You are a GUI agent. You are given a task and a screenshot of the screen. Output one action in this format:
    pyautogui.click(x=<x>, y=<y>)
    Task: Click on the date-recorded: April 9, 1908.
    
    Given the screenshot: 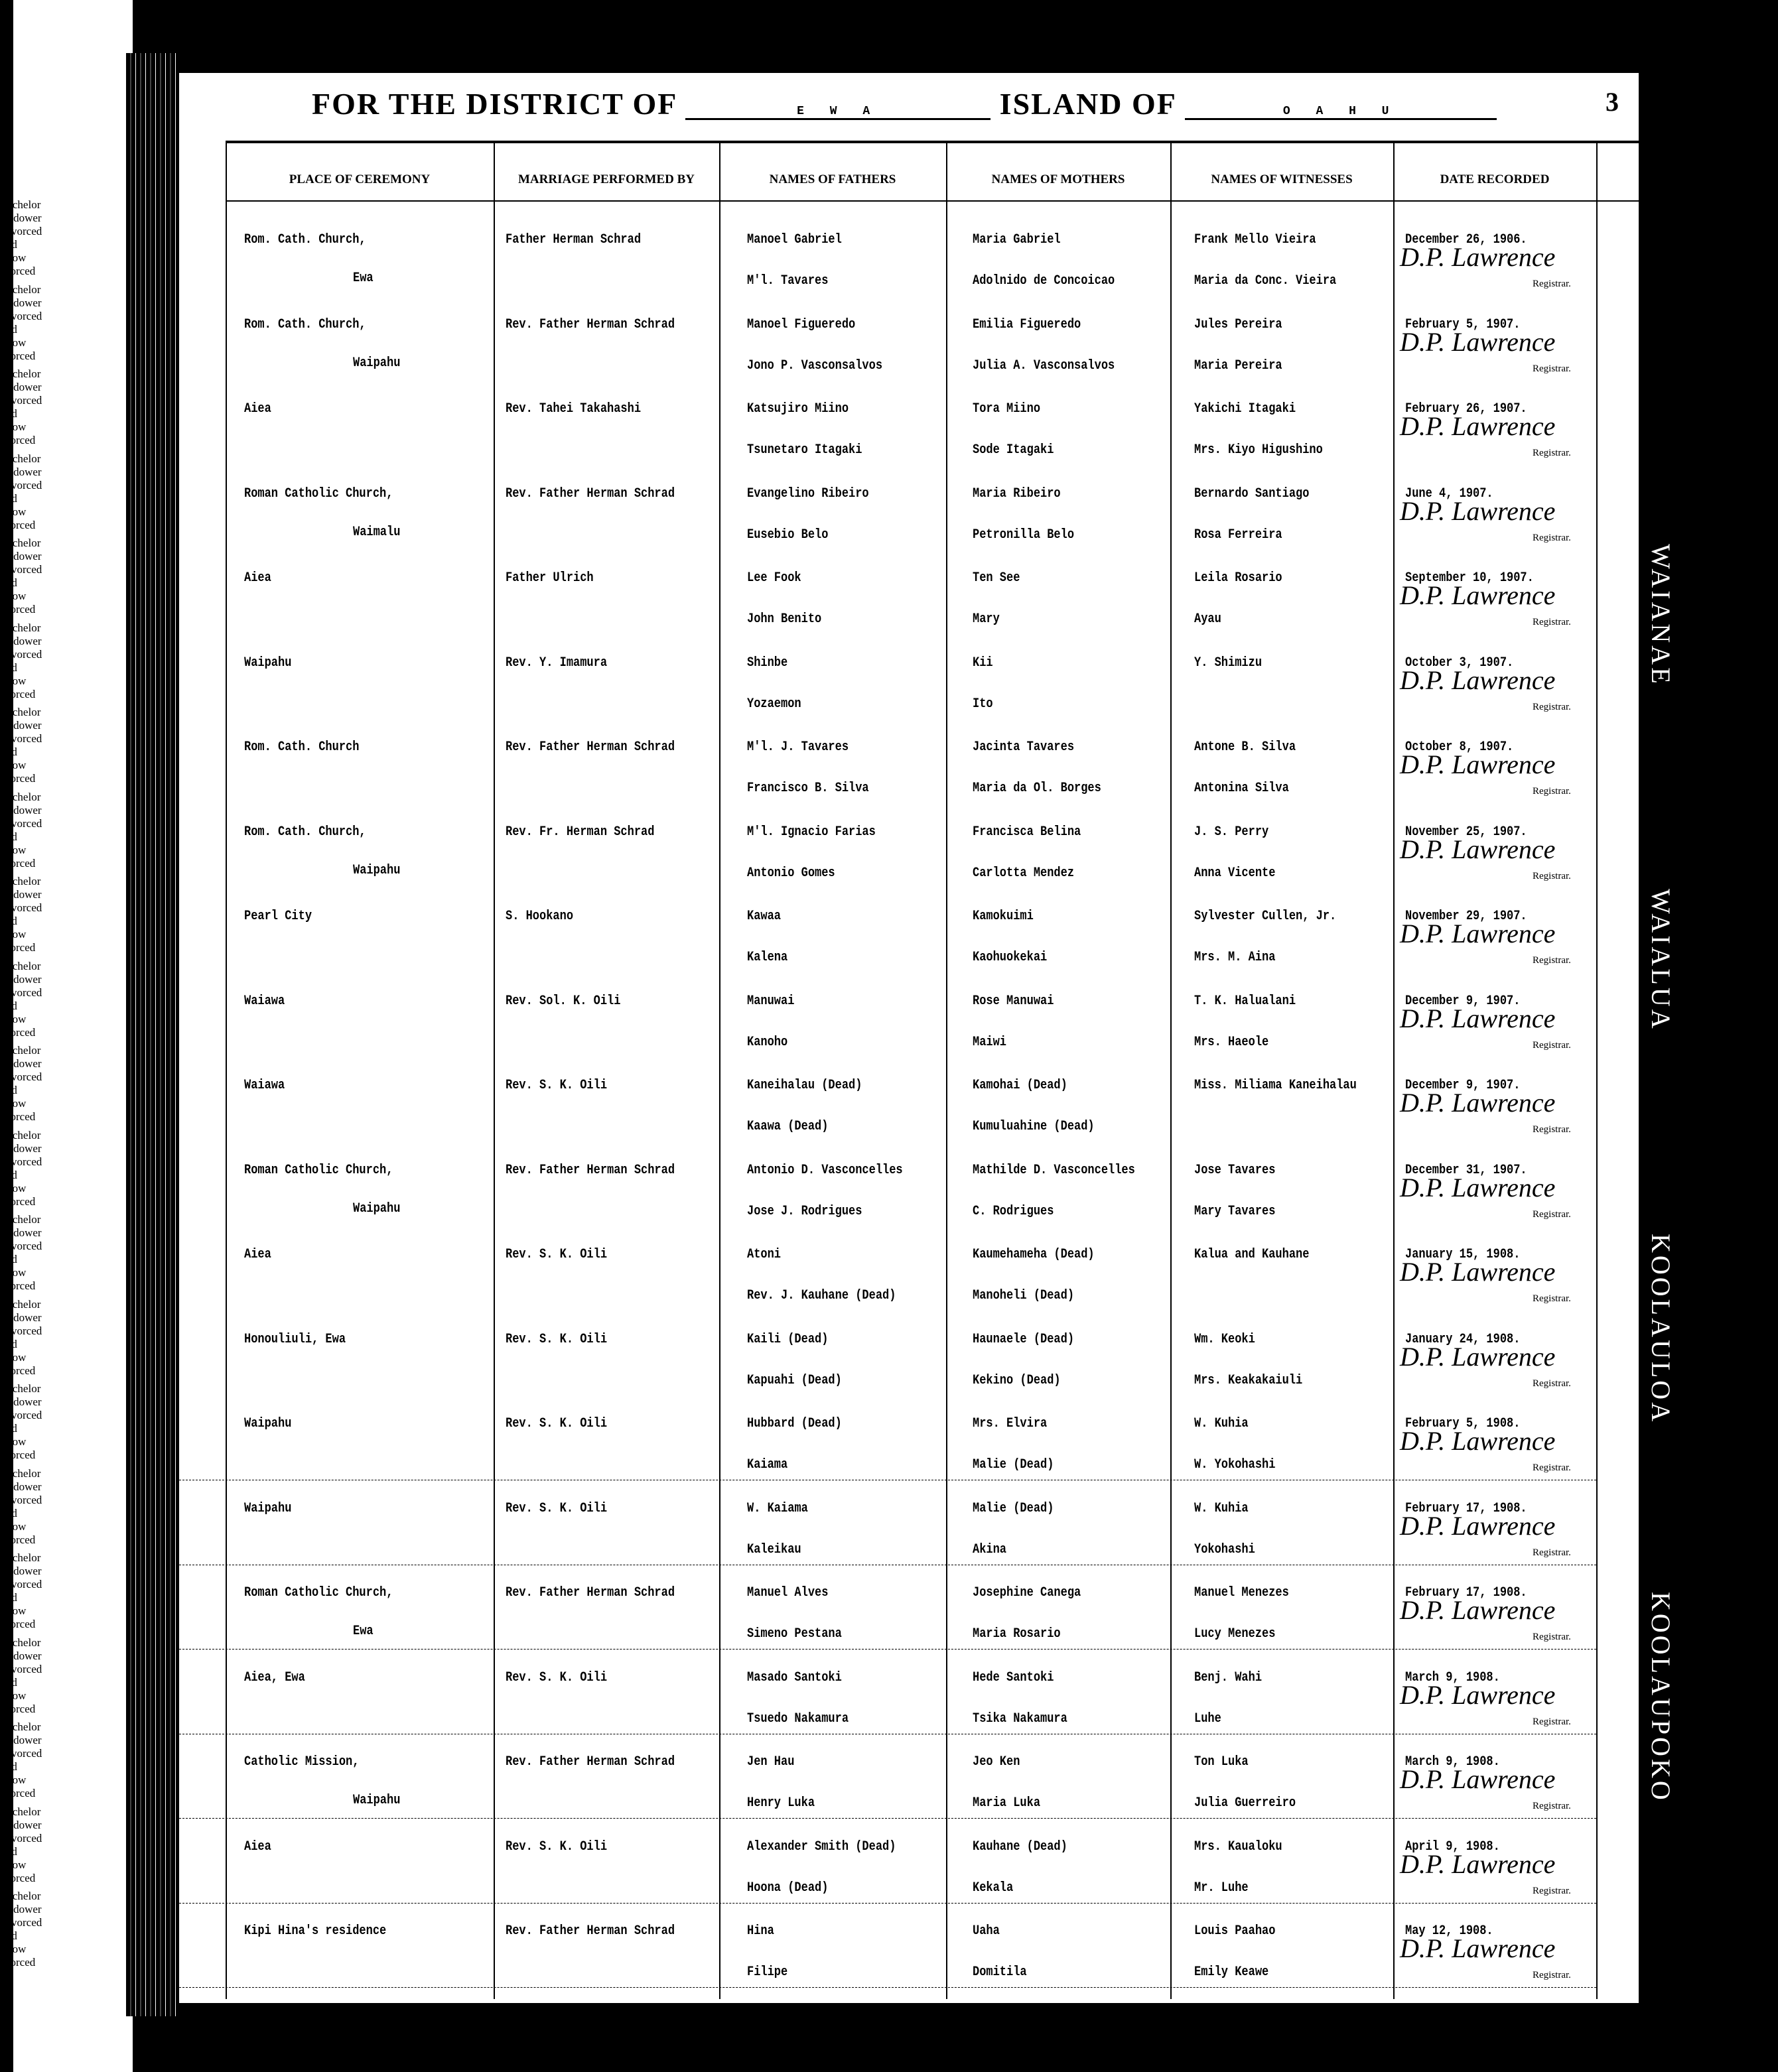 What is the action you would take?
    pyautogui.click(x=1452, y=1846)
    